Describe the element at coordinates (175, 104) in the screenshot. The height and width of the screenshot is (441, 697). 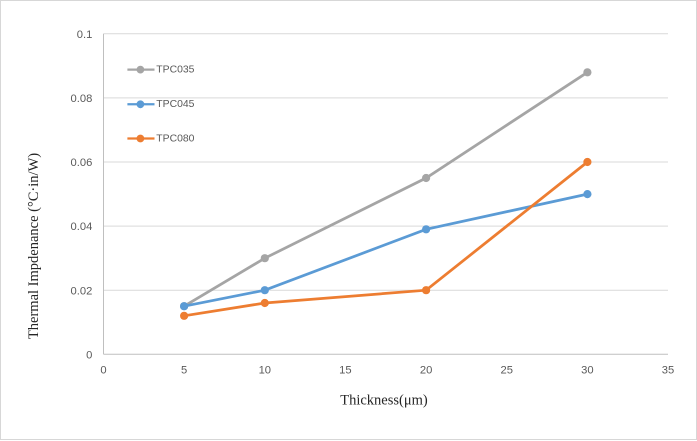
I see `svg-text: TPC045` at that location.